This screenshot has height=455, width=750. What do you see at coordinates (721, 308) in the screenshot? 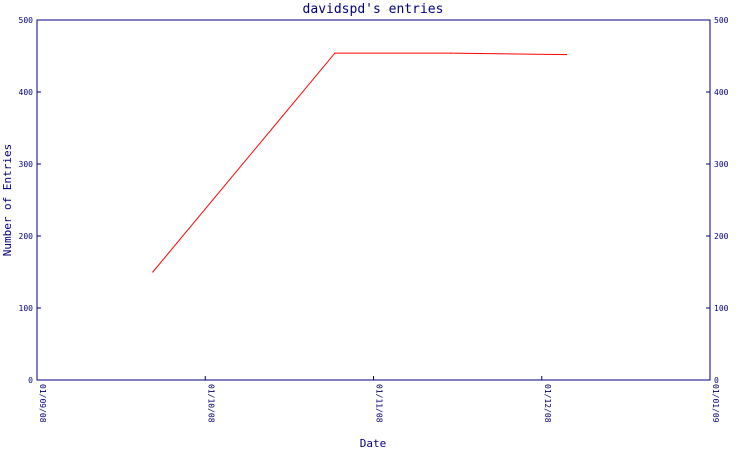
I see `y-tick-label-right: 100` at bounding box center [721, 308].